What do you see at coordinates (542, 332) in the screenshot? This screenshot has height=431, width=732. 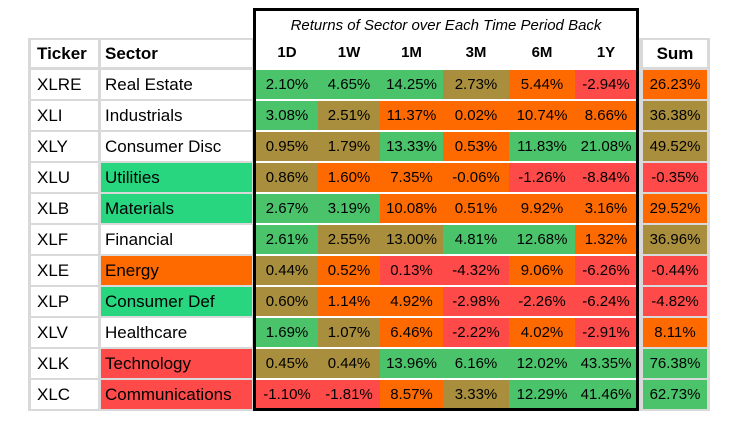 I see `return-cell-6m: 4.02%` at bounding box center [542, 332].